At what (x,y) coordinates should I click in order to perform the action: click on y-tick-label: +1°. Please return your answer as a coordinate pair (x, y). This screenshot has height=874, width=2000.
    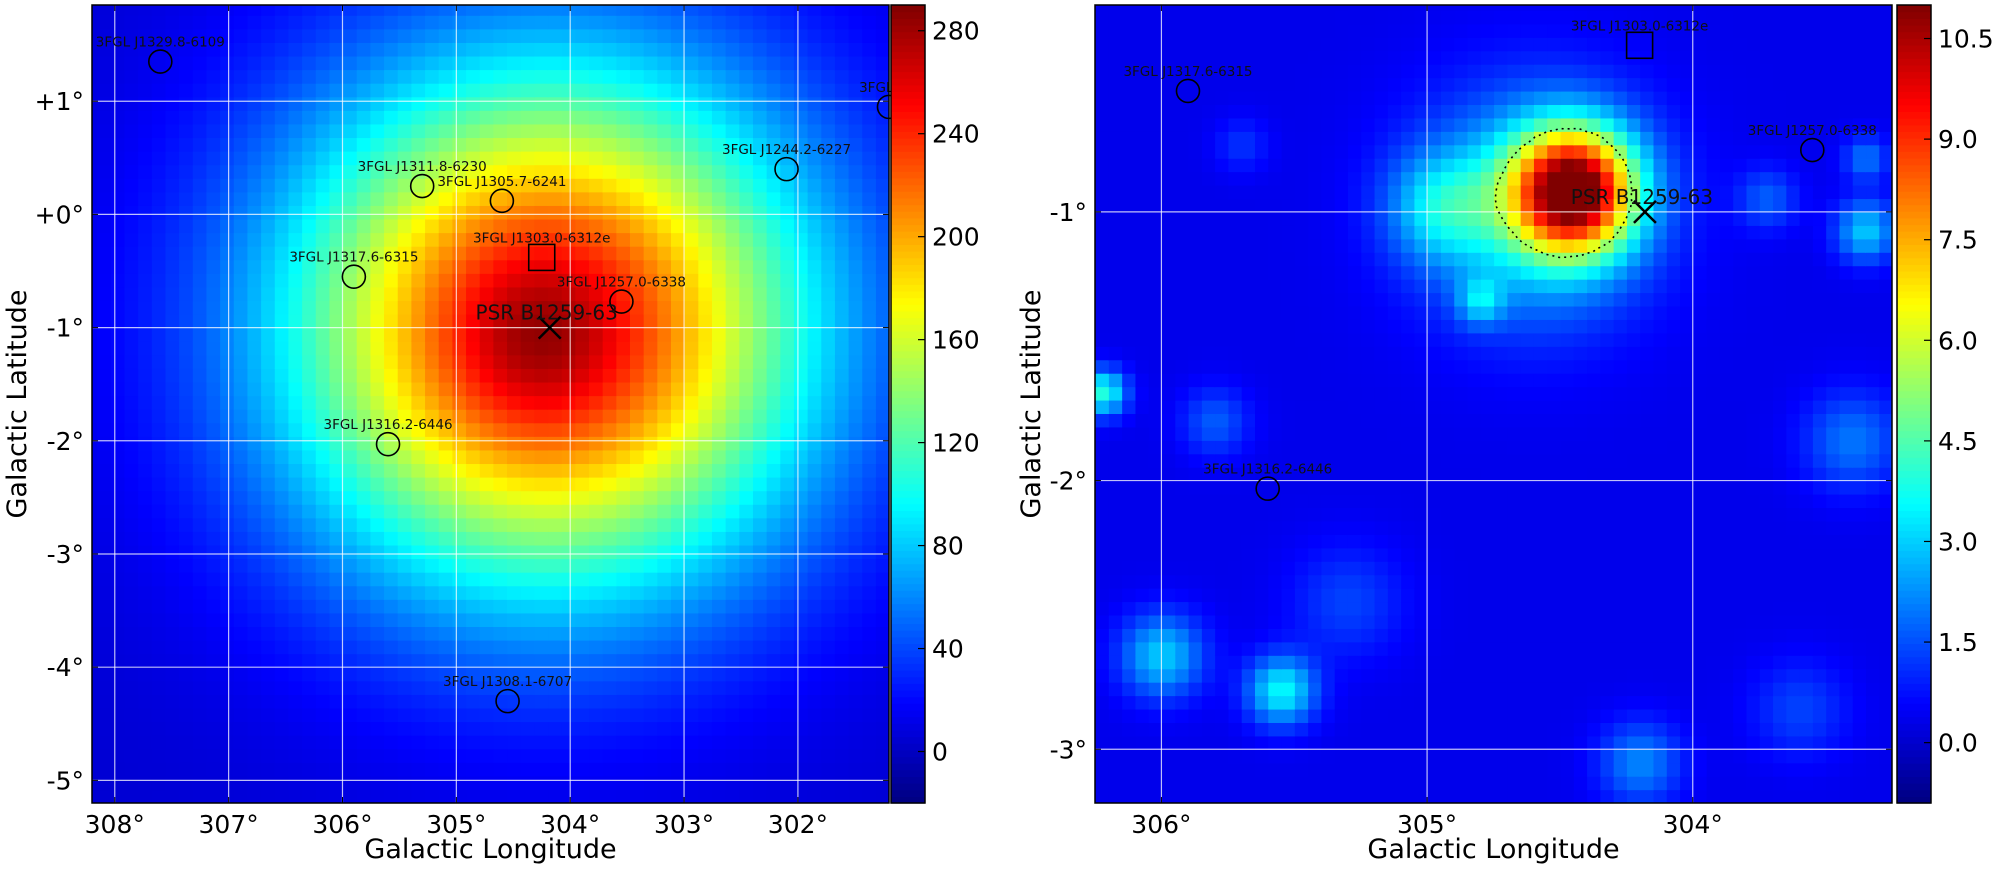
    Looking at the image, I should click on (59, 101).